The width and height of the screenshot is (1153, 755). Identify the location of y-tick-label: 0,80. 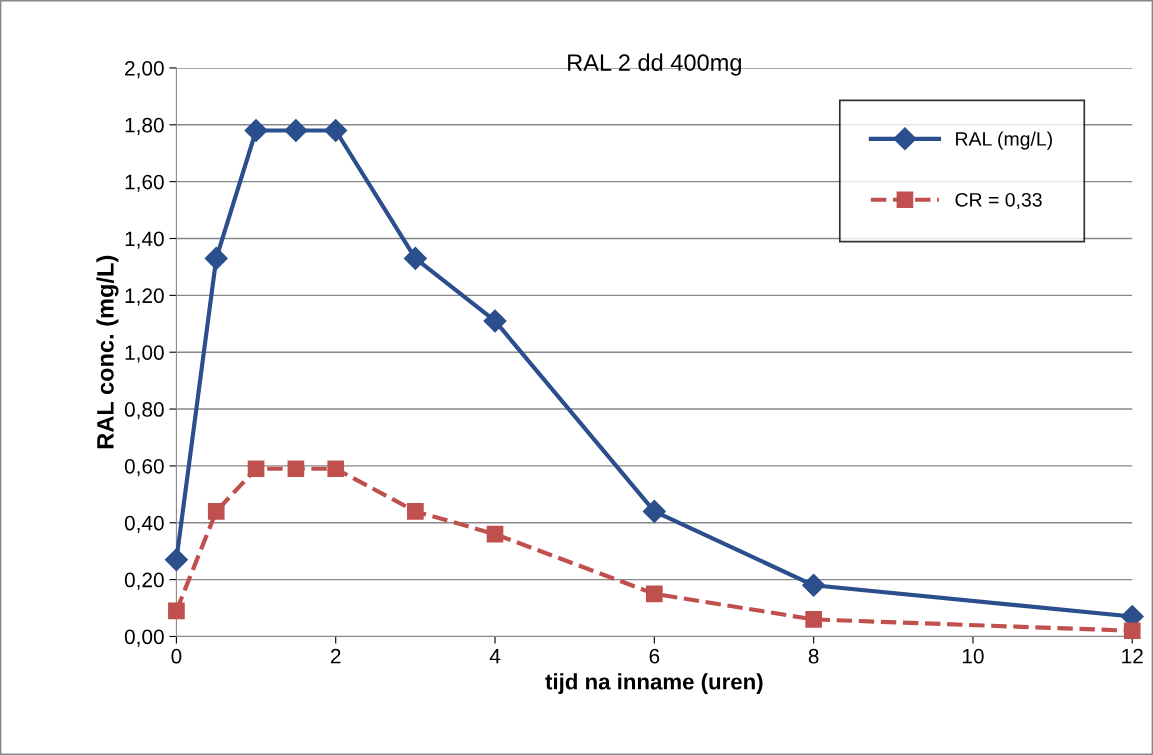
(144, 411).